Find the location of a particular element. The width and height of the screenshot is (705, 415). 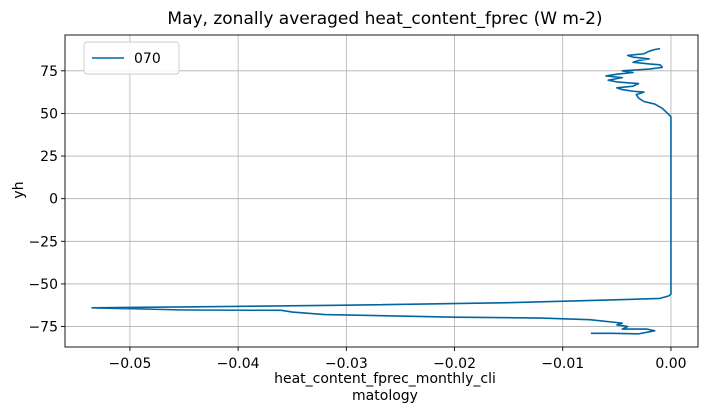

x-axis-label-line-2: matology is located at coordinates (385, 396).